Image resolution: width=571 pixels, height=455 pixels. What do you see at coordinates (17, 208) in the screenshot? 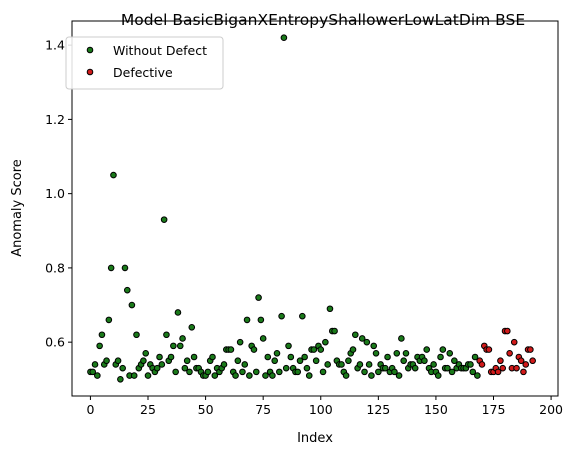
I see `y-axis-label: Anomaly Score` at bounding box center [17, 208].